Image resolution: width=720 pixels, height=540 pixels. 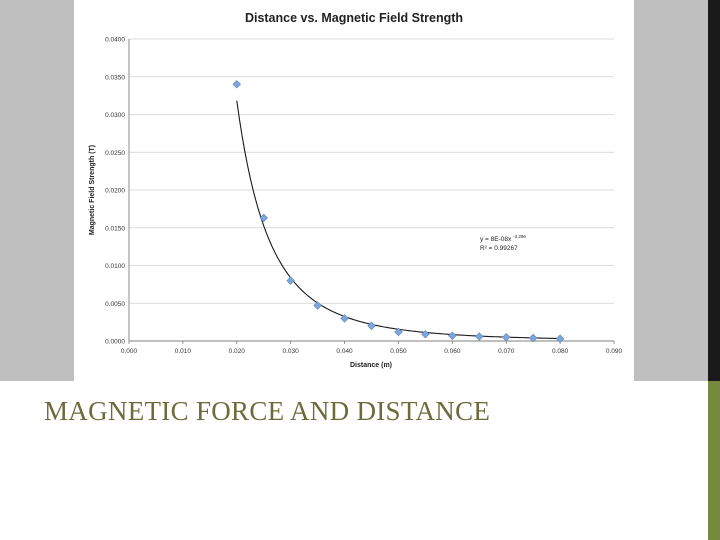 I want to click on x-tick-label: 0.040, so click(x=344, y=351).